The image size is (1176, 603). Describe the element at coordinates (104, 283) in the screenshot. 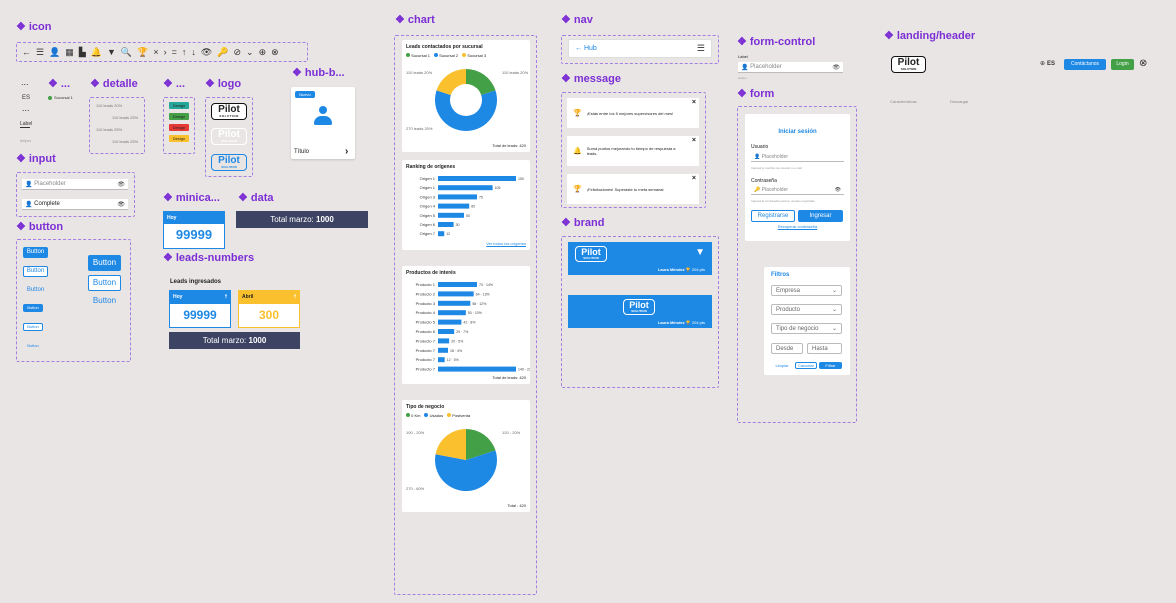

I see `outline-button-large: Button` at that location.